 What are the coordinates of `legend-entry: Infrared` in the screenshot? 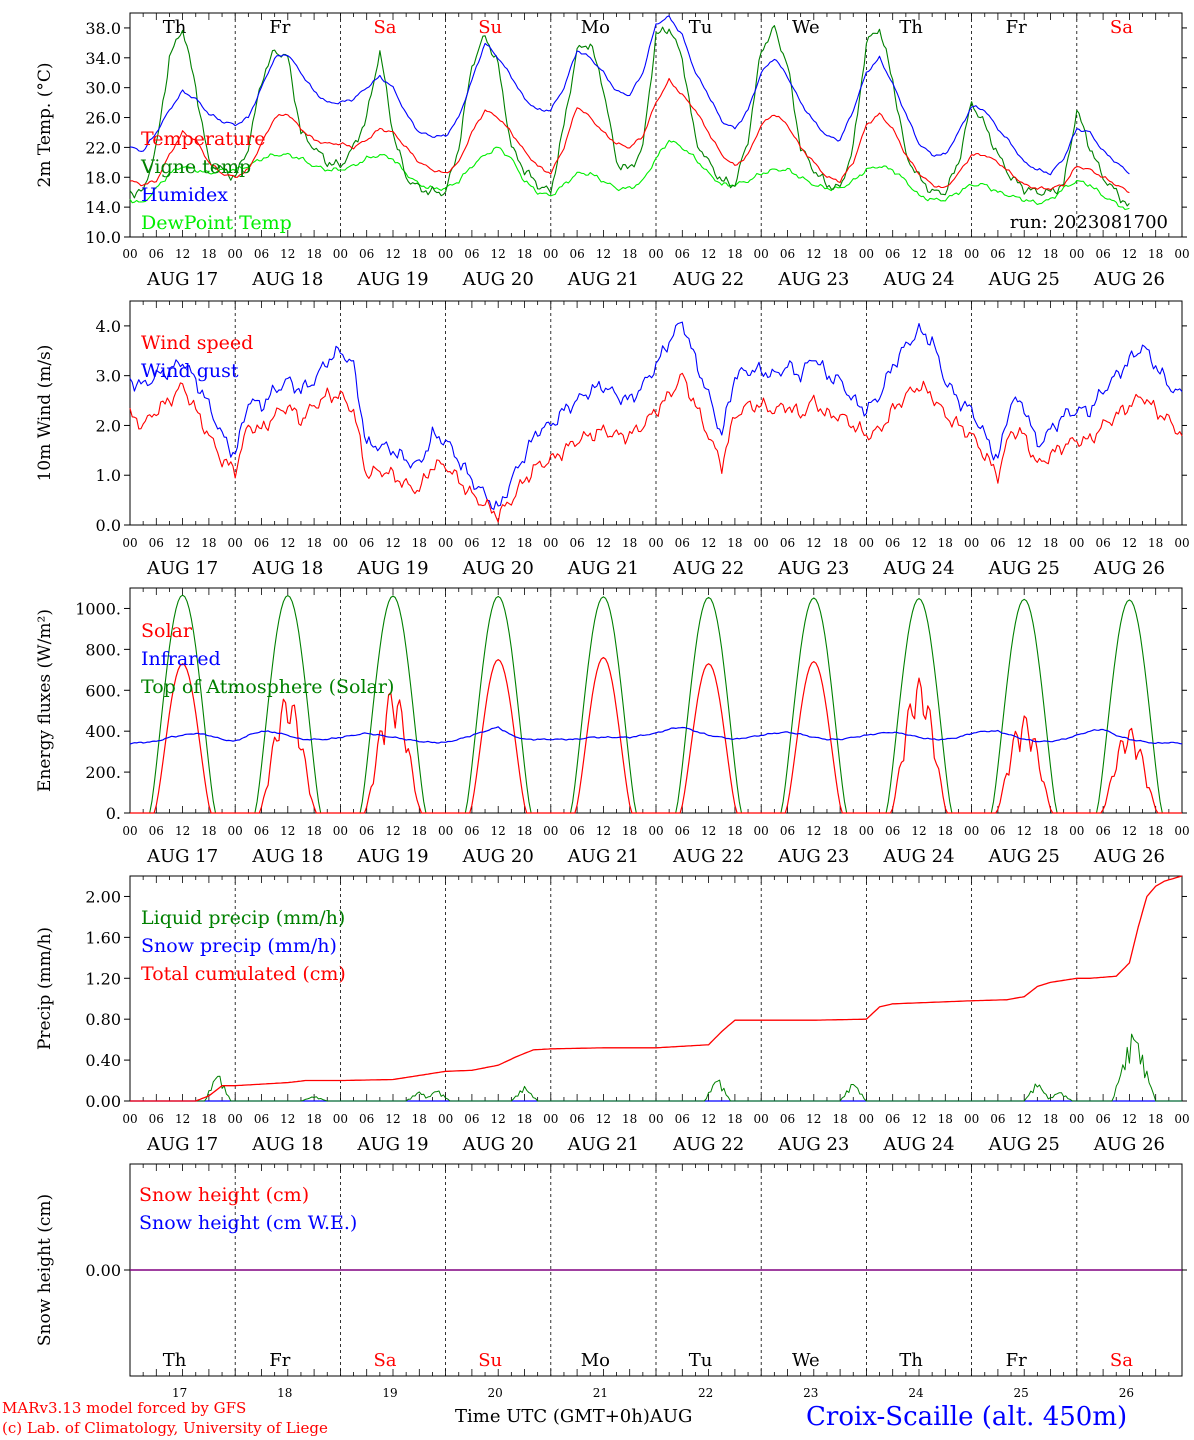 It's located at (181, 659).